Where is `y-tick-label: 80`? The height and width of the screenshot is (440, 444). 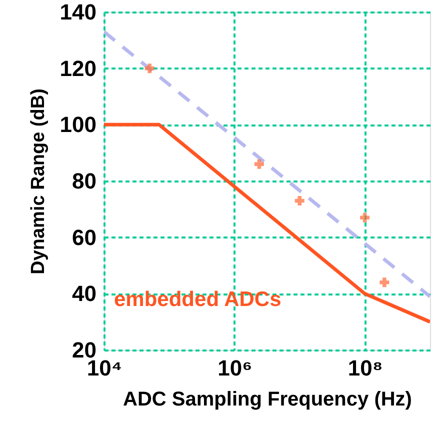 y-tick-label: 80 is located at coordinates (84, 181).